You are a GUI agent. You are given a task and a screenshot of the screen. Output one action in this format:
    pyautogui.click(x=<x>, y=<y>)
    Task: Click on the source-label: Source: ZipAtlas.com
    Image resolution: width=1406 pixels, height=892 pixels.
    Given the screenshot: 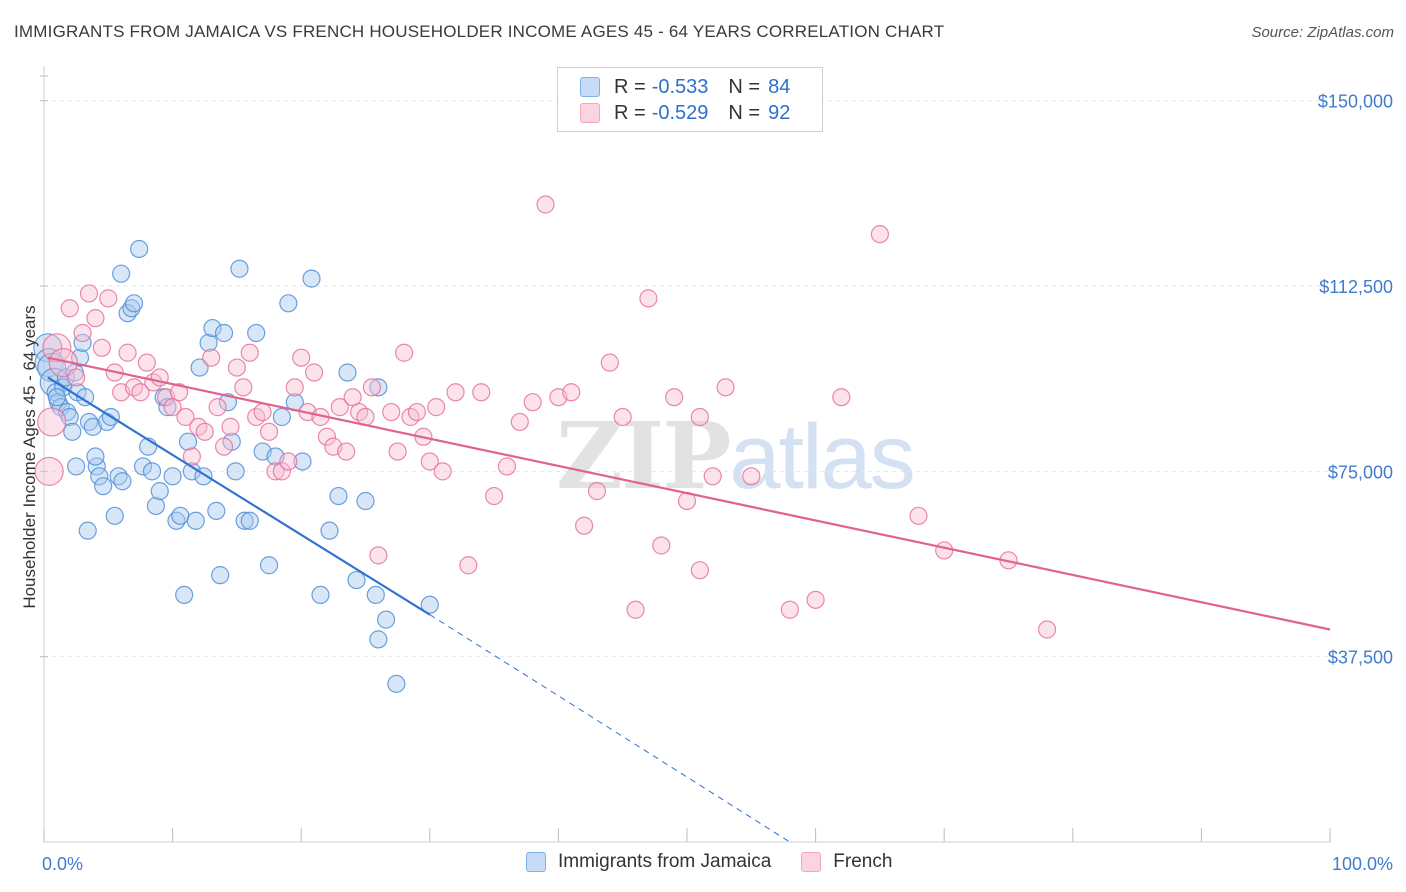 What is the action you would take?
    pyautogui.click(x=1322, y=32)
    